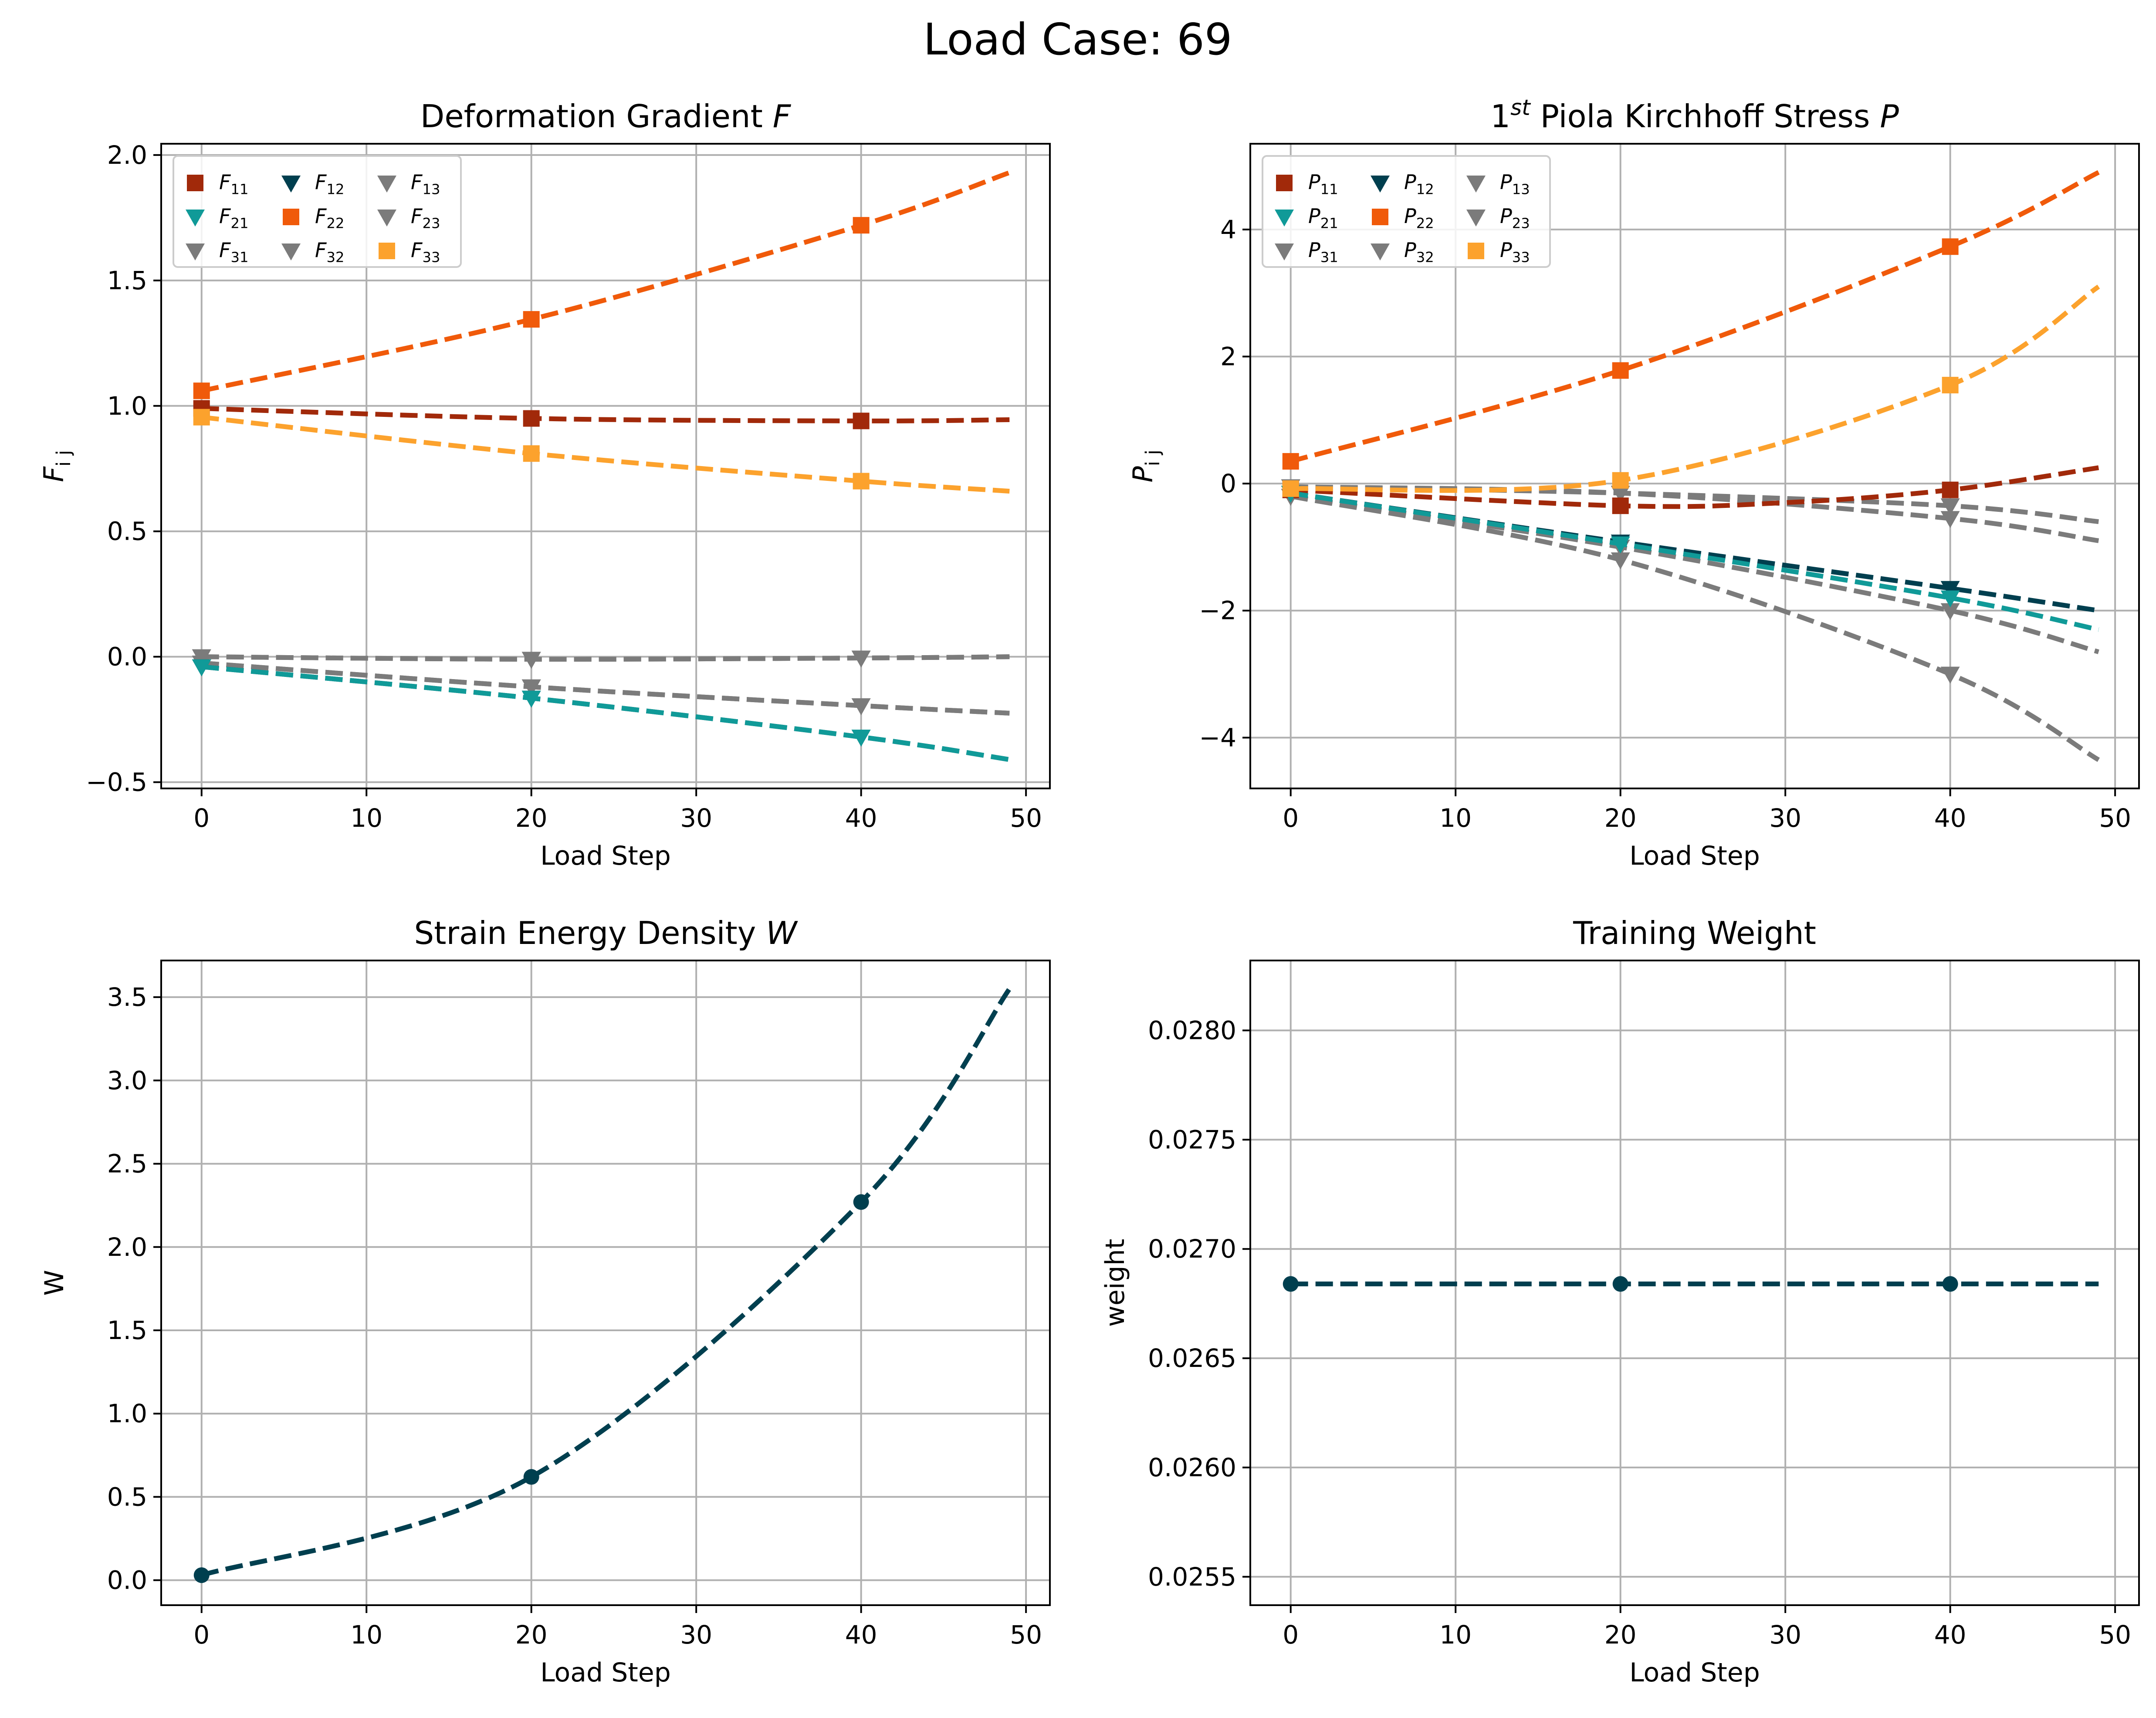 Image resolution: width=2156 pixels, height=1718 pixels. Describe the element at coordinates (312, 184) in the screenshot. I see `legend-entry-F-12: F12` at that location.